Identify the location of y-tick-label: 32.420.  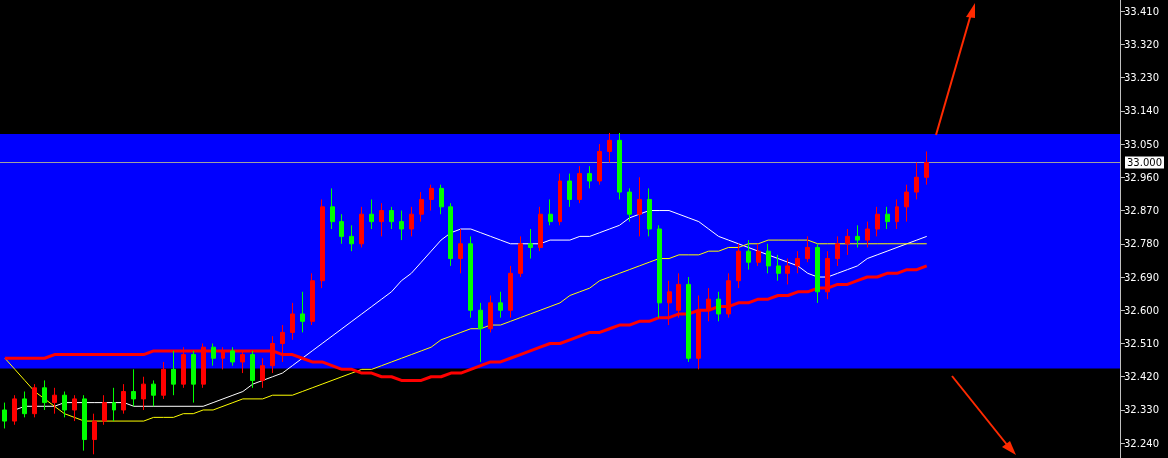
(1141, 377).